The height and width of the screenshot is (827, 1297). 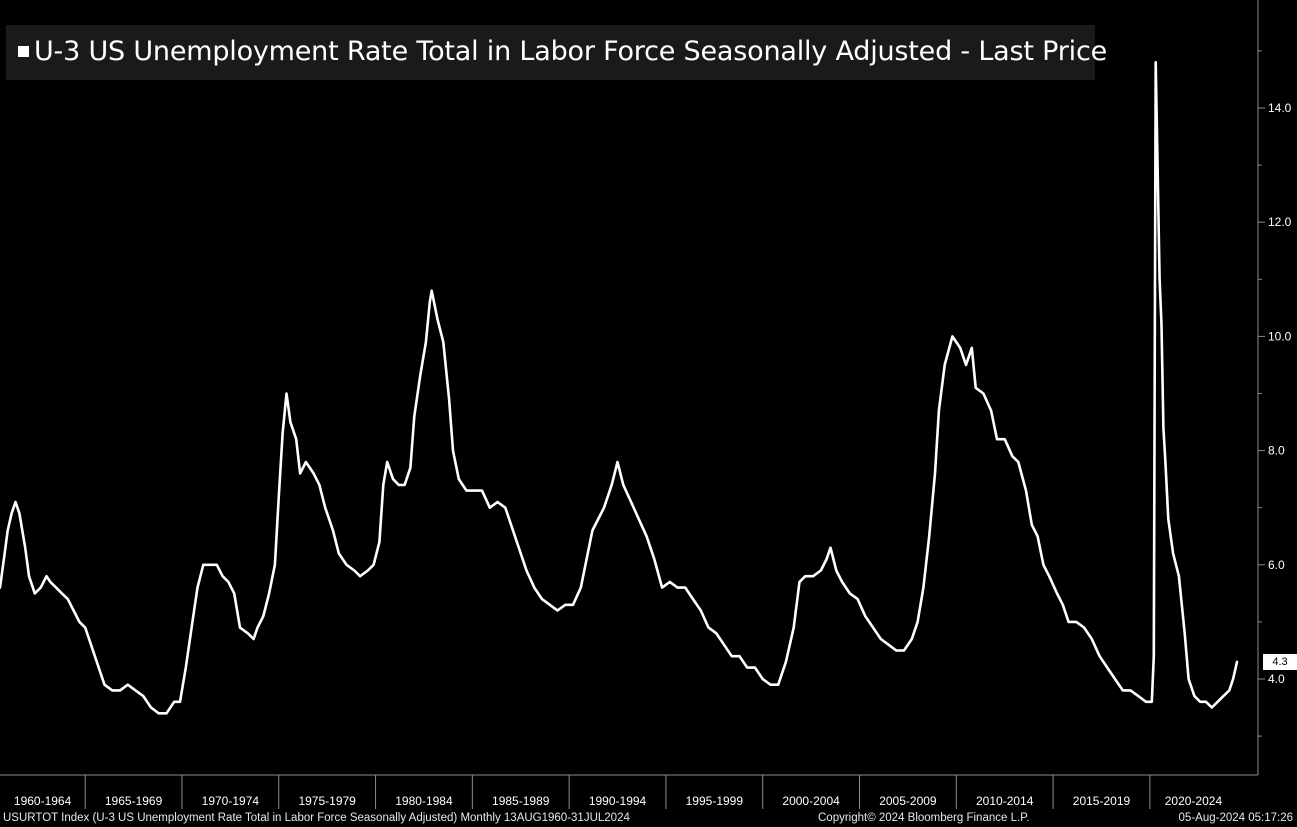 I want to click on x-tick-label: 2005-2009, so click(x=908, y=801).